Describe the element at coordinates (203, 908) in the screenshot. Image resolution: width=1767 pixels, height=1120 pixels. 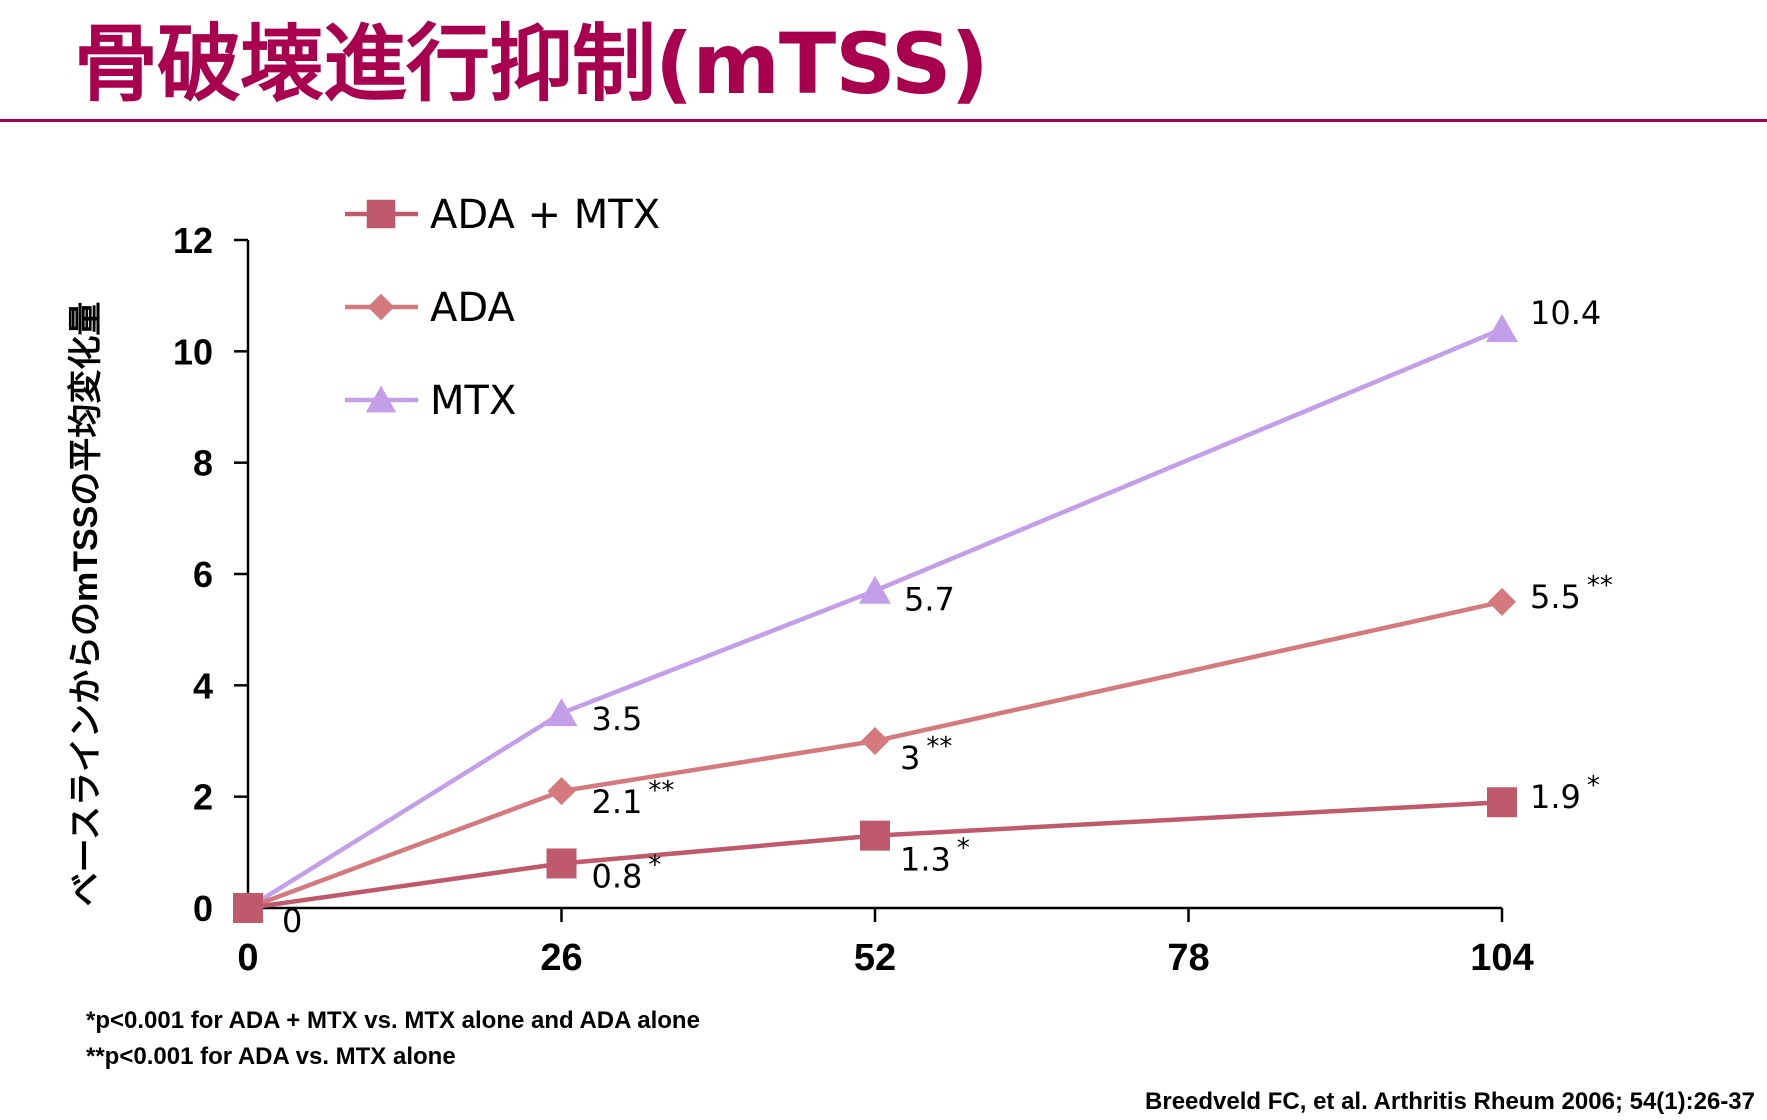
I see `y-tick-label: 0` at that location.